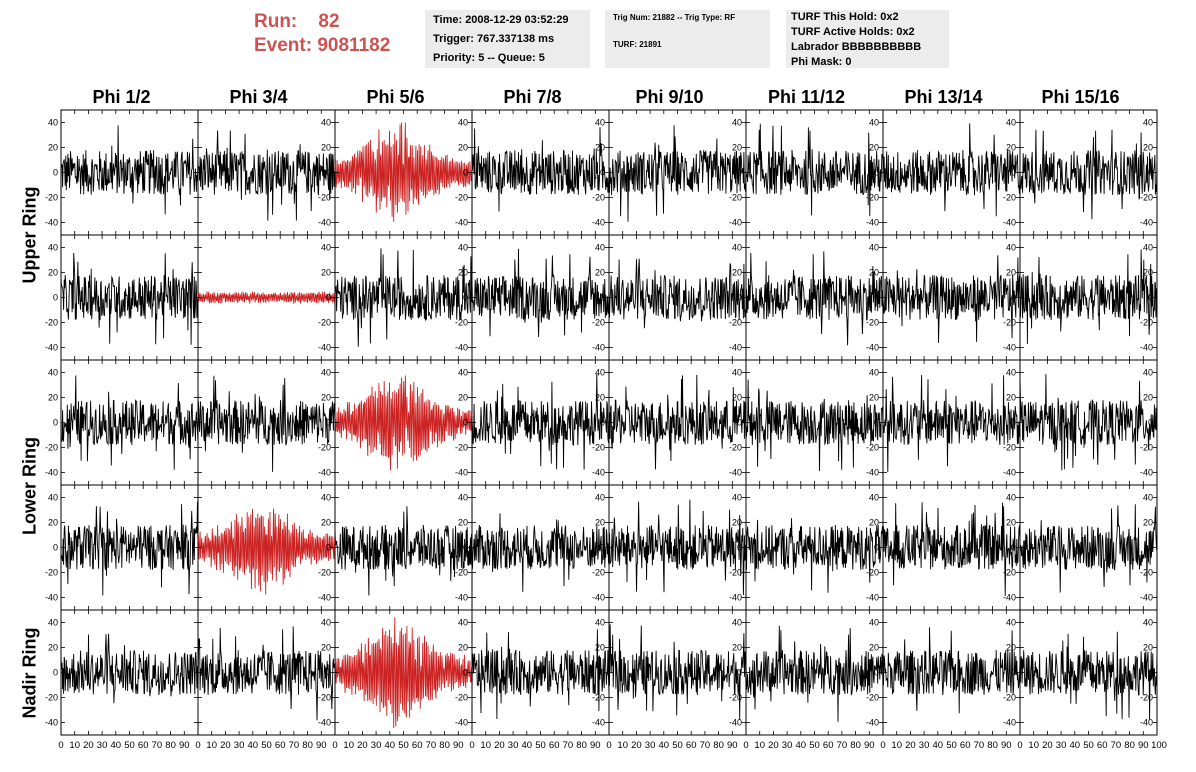 This screenshot has width=1196, height=772. Describe the element at coordinates (280, 745) in the screenshot. I see `x-tick-label: 60` at that location.